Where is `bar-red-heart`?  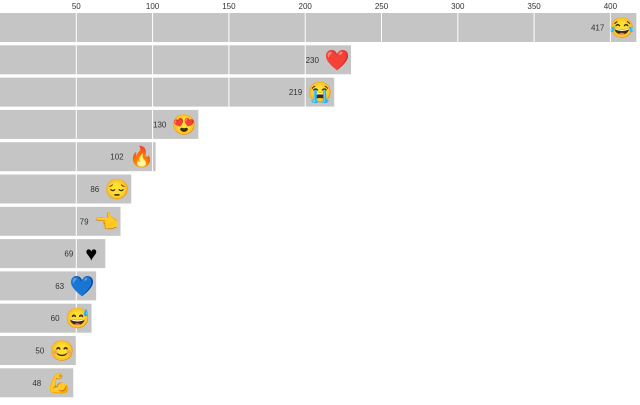
bar-red-heart is located at coordinates (175, 60).